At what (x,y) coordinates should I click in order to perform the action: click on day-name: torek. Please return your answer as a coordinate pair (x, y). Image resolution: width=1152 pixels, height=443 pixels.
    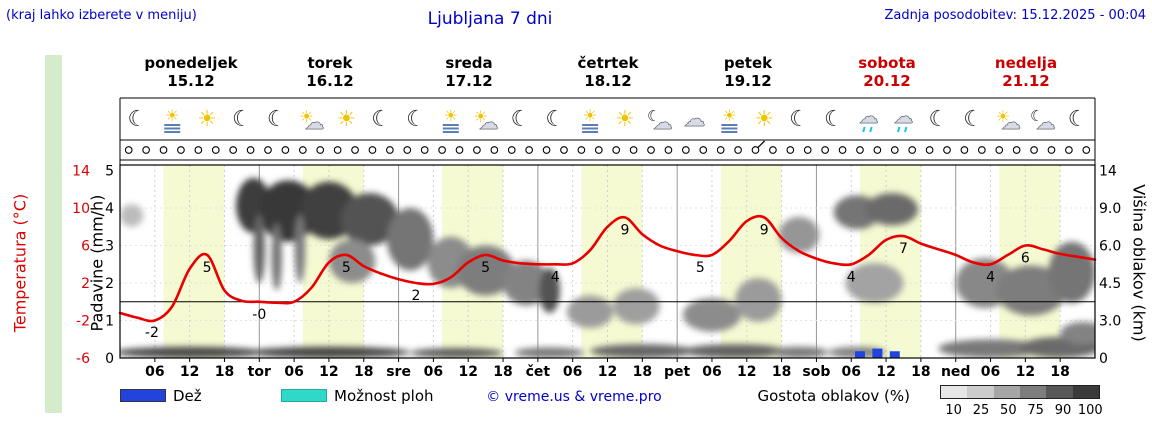
    Looking at the image, I should click on (330, 63).